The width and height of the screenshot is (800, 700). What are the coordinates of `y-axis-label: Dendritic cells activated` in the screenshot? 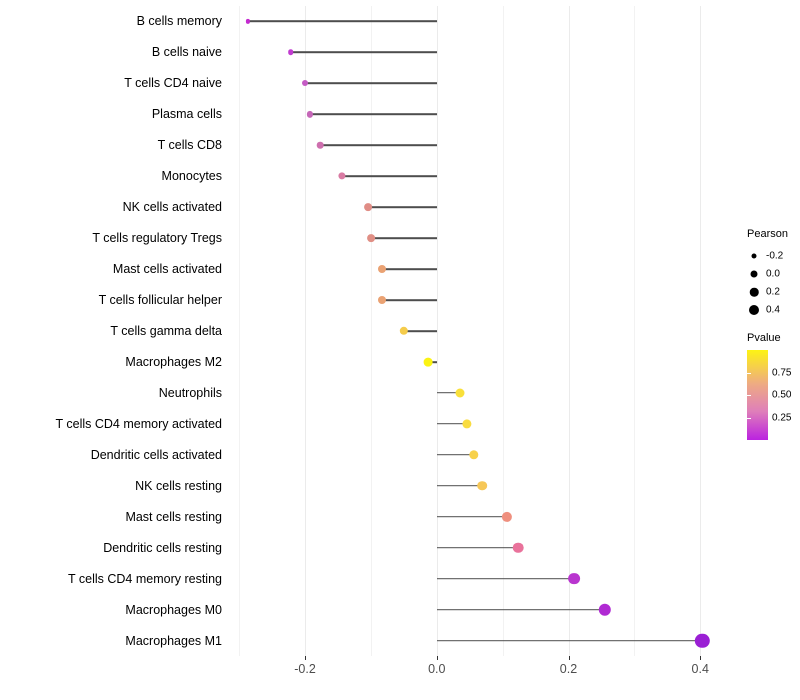 It's located at (156, 454).